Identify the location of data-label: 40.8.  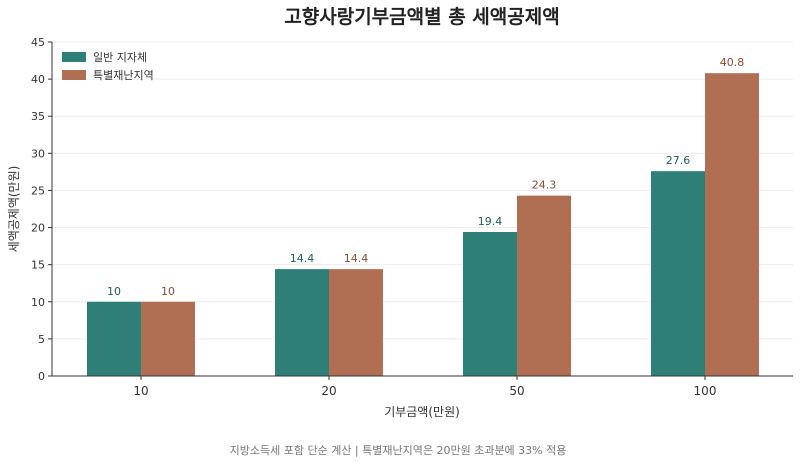
(732, 62).